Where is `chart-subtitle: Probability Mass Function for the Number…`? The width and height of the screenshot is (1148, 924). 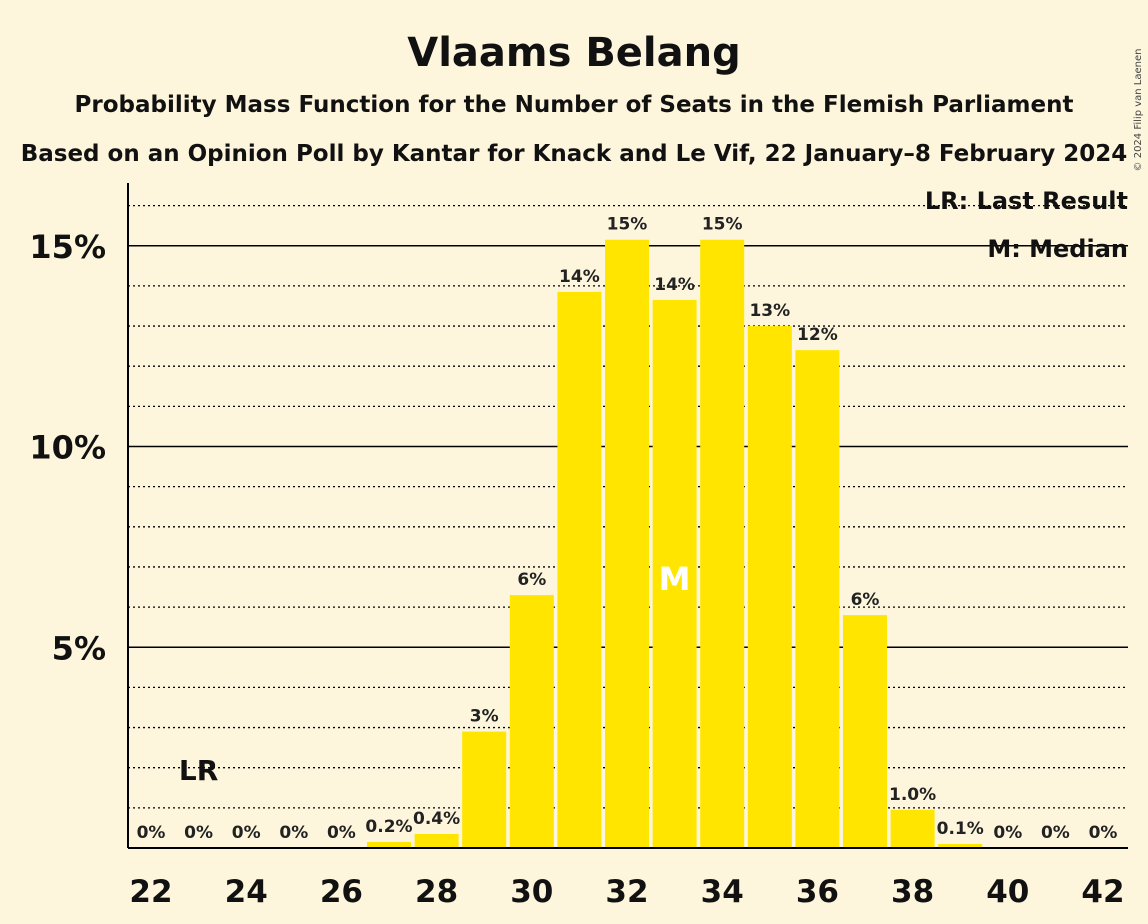
chart-subtitle: Probability Mass Function for the Number… is located at coordinates (574, 105).